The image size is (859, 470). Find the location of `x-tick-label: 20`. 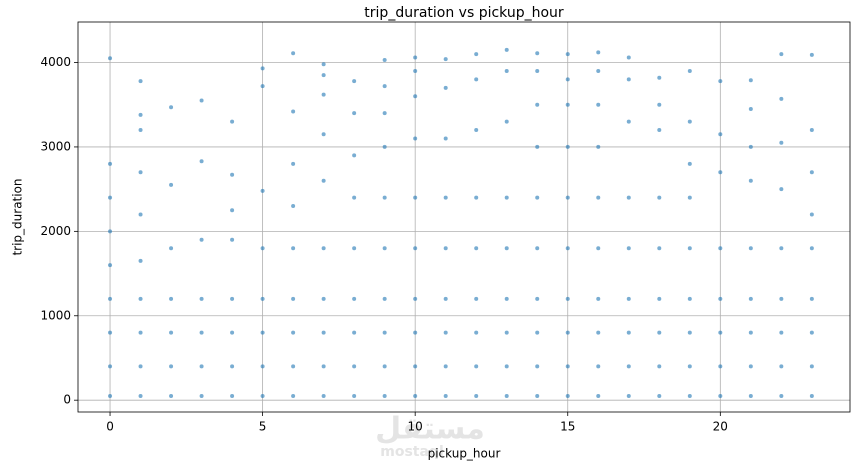

x-tick-label: 20 is located at coordinates (720, 427).